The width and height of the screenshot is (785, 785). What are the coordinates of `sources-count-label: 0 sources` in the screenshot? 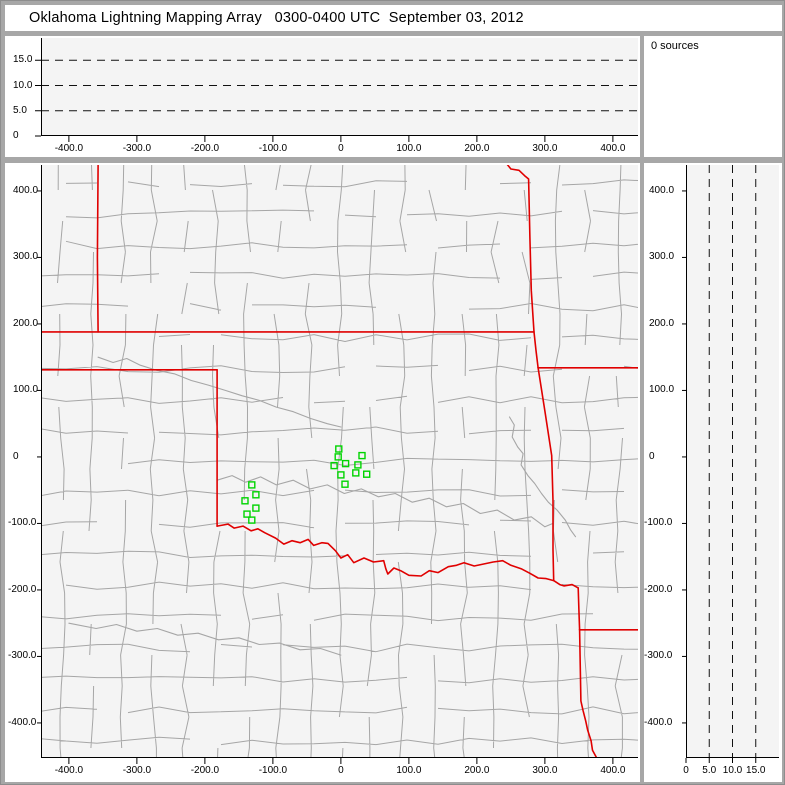 It's located at (675, 46).